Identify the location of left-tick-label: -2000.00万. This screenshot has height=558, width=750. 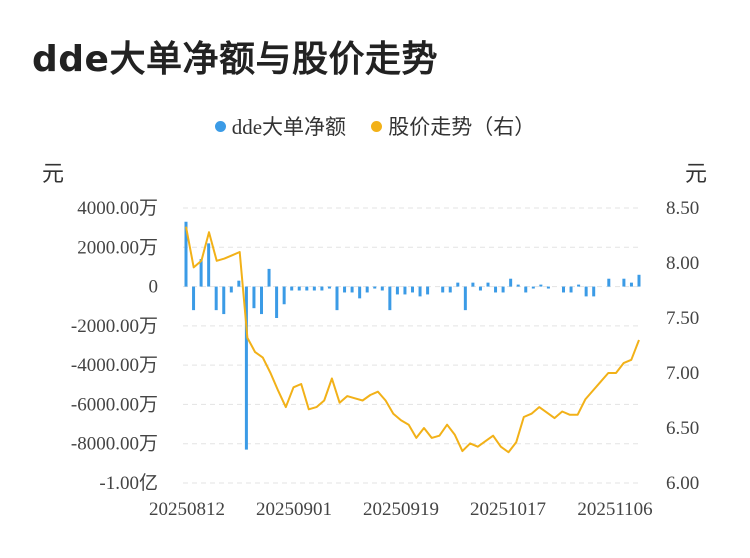
(114, 326).